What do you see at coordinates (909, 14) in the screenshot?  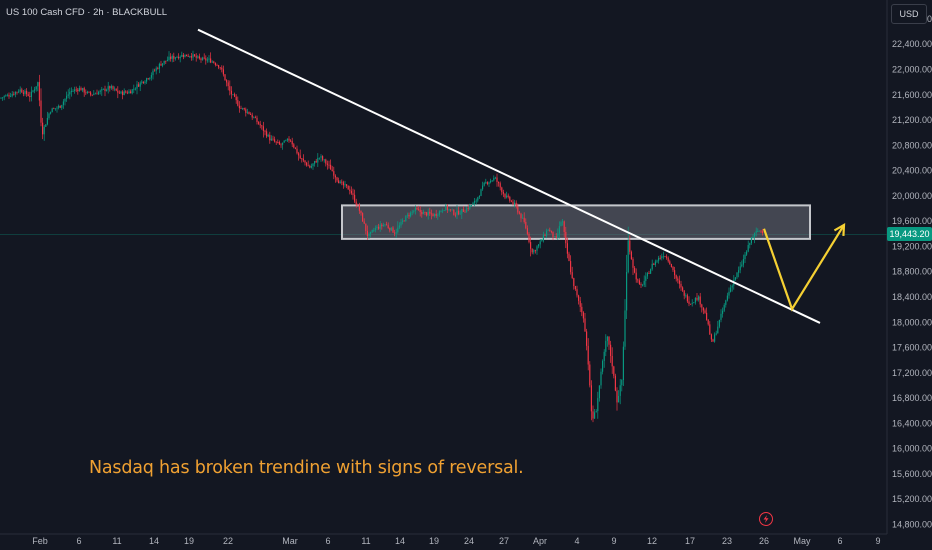 I see `currency-button: USD` at bounding box center [909, 14].